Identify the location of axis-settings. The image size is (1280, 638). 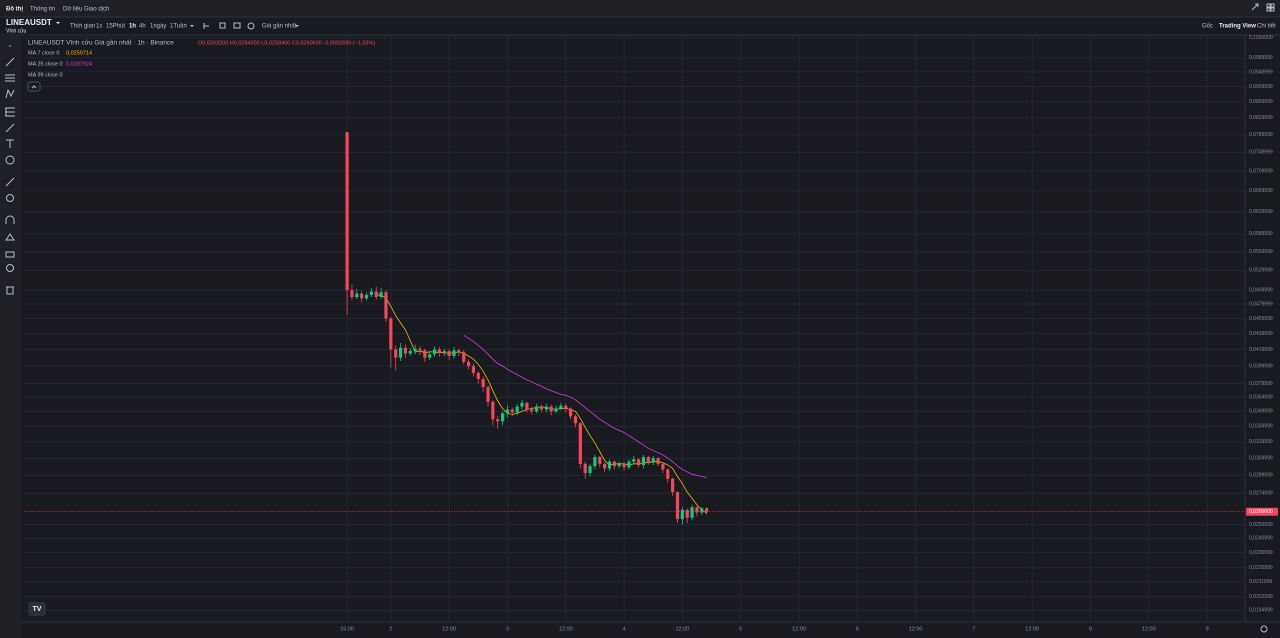
(1264, 629).